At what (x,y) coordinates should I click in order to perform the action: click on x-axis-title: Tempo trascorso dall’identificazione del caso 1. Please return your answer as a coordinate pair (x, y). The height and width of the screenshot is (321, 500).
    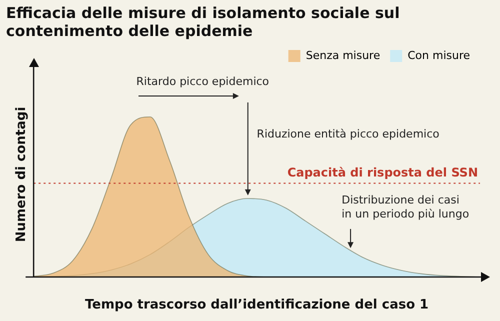
    Looking at the image, I should click on (257, 305).